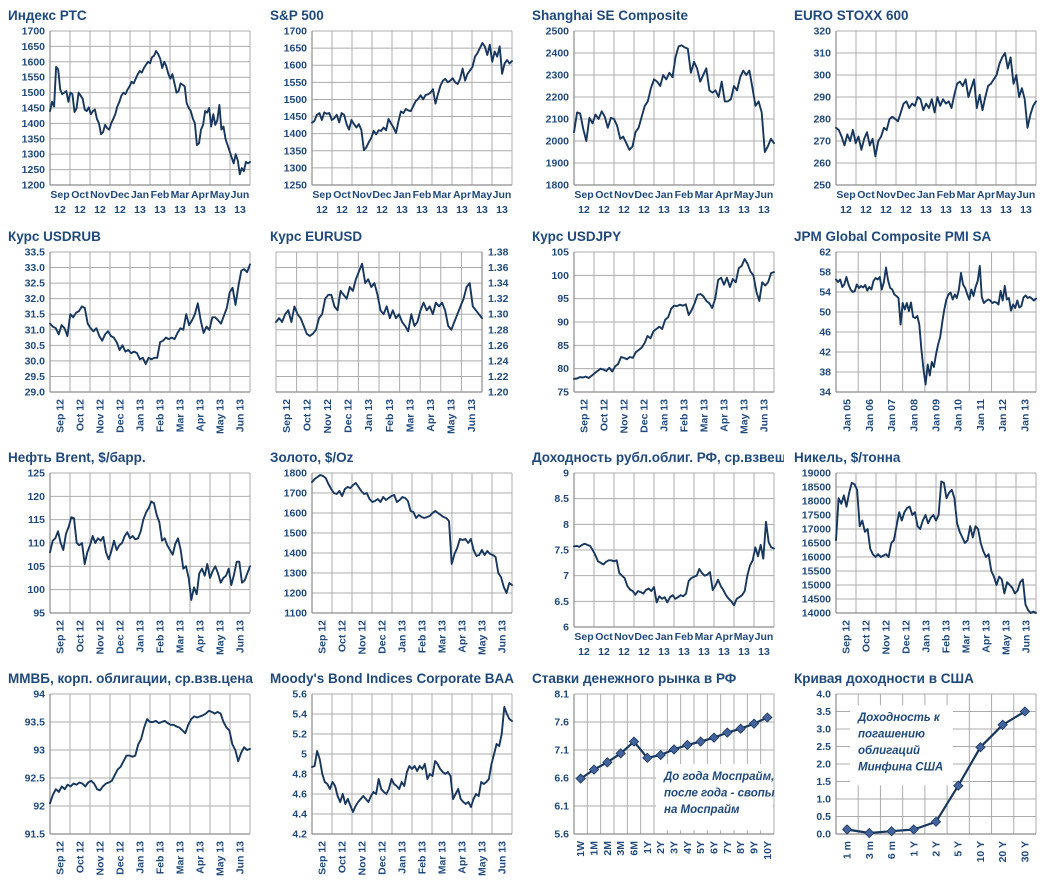 Image resolution: width=1045 pixels, height=887 pixels. What do you see at coordinates (558, 76) in the screenshot?
I see `y-tick-label: 2300` at bounding box center [558, 76].